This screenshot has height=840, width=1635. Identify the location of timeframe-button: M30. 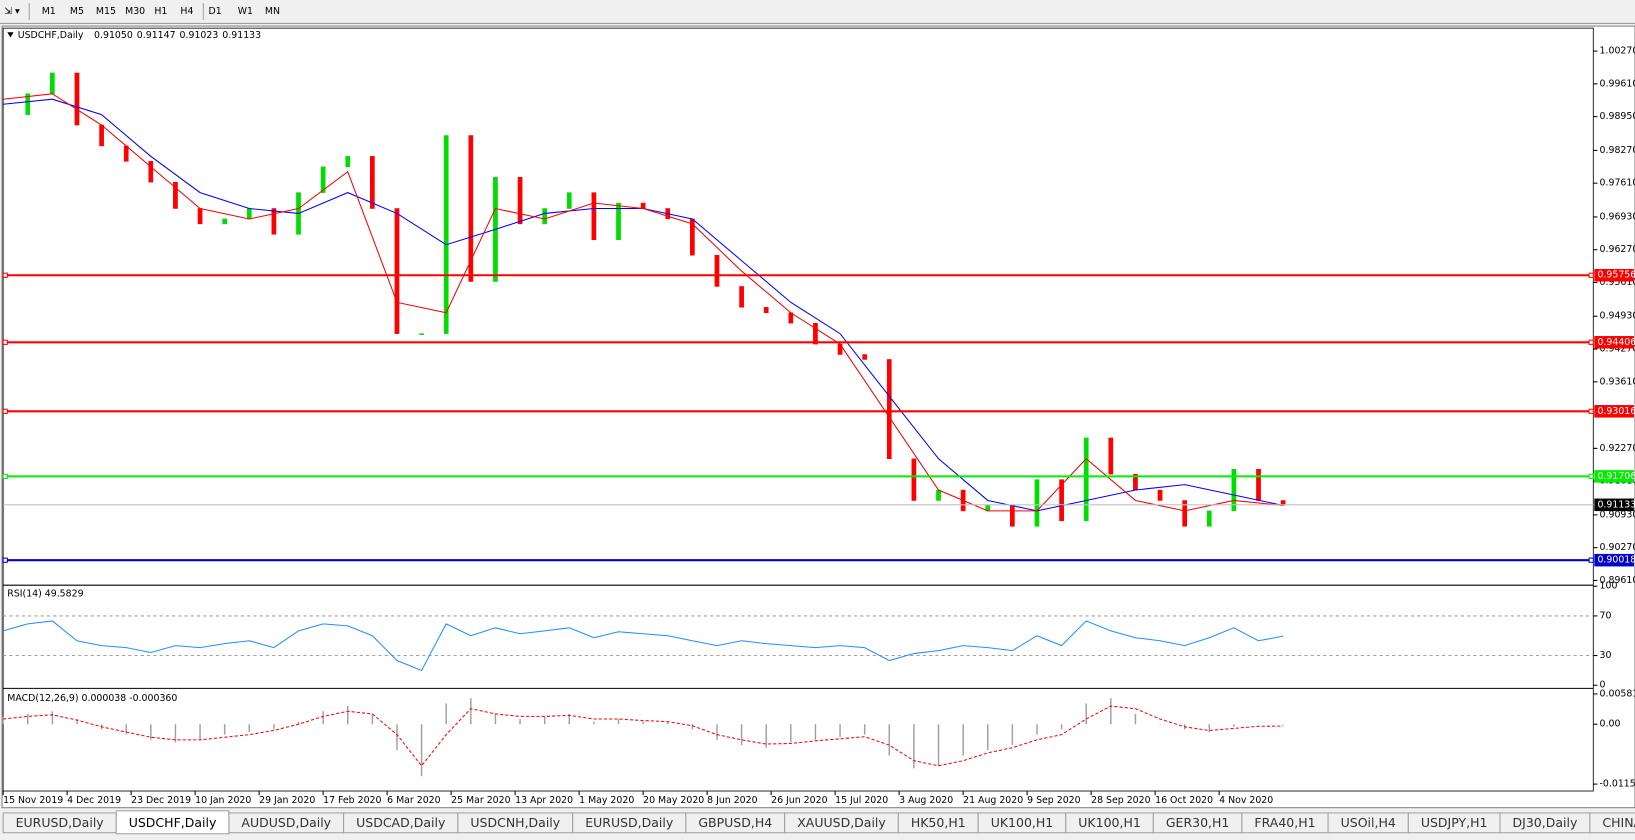
(135, 11).